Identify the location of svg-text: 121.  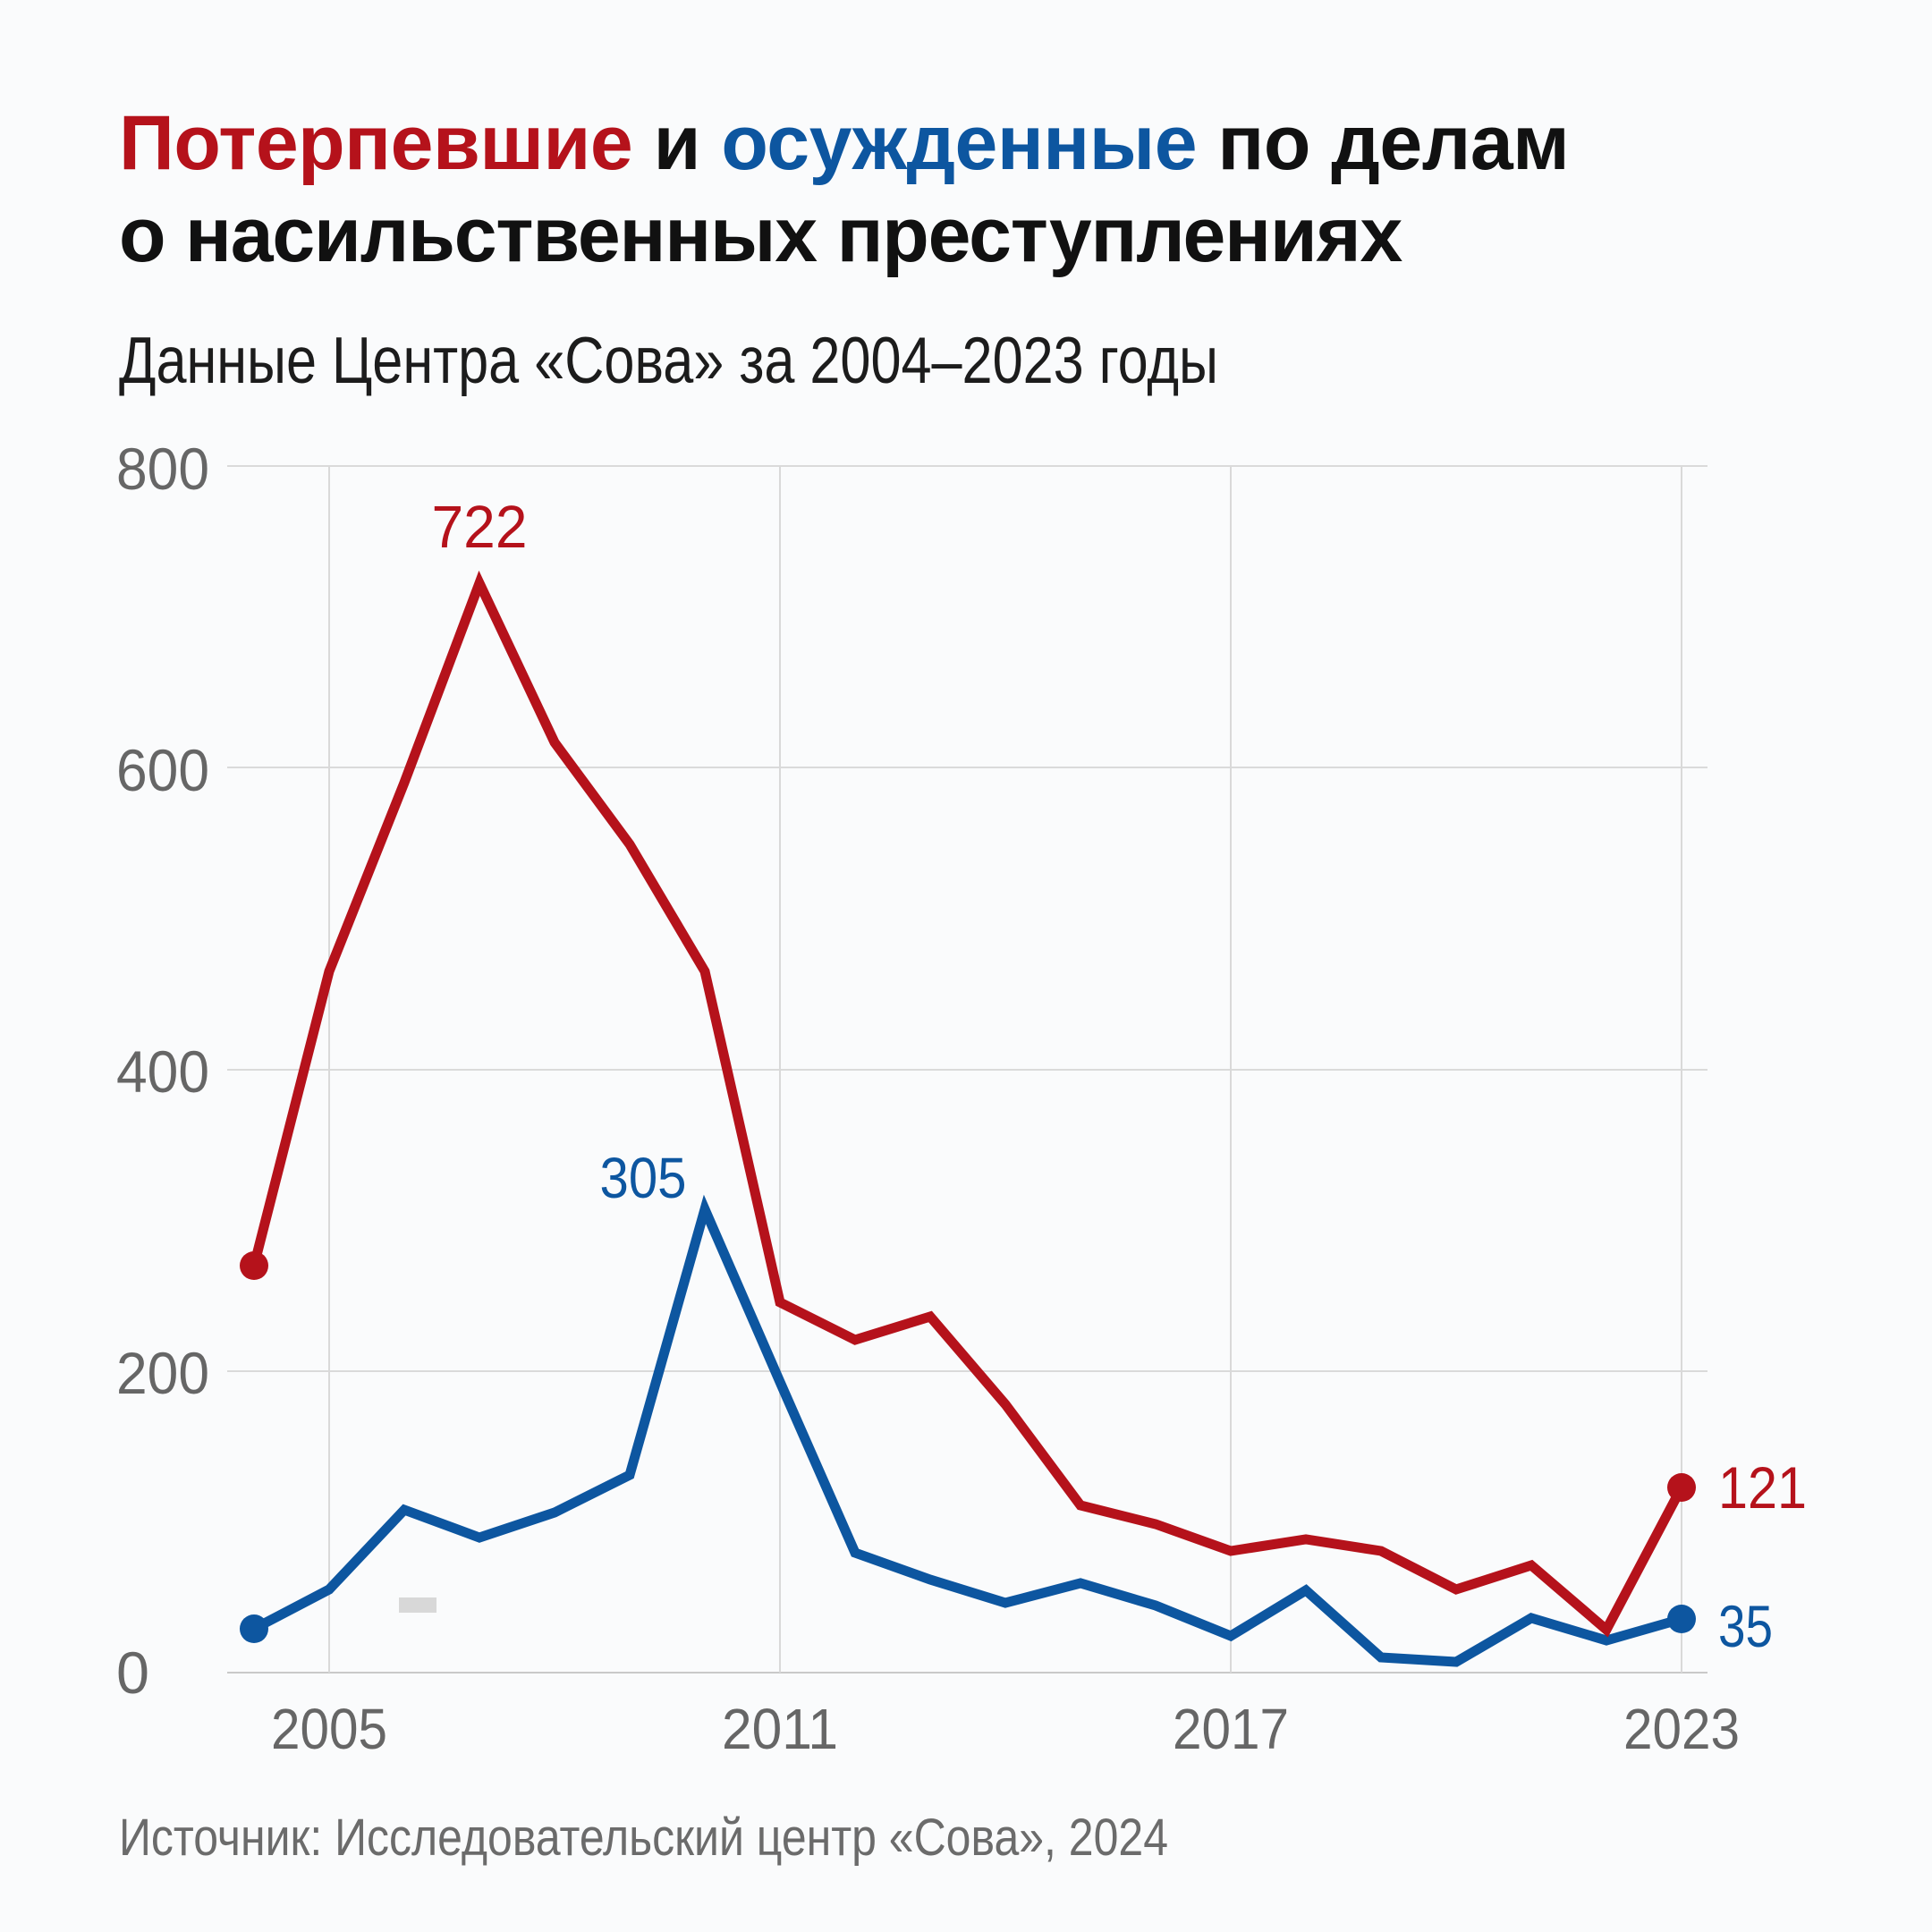
(1762, 1487).